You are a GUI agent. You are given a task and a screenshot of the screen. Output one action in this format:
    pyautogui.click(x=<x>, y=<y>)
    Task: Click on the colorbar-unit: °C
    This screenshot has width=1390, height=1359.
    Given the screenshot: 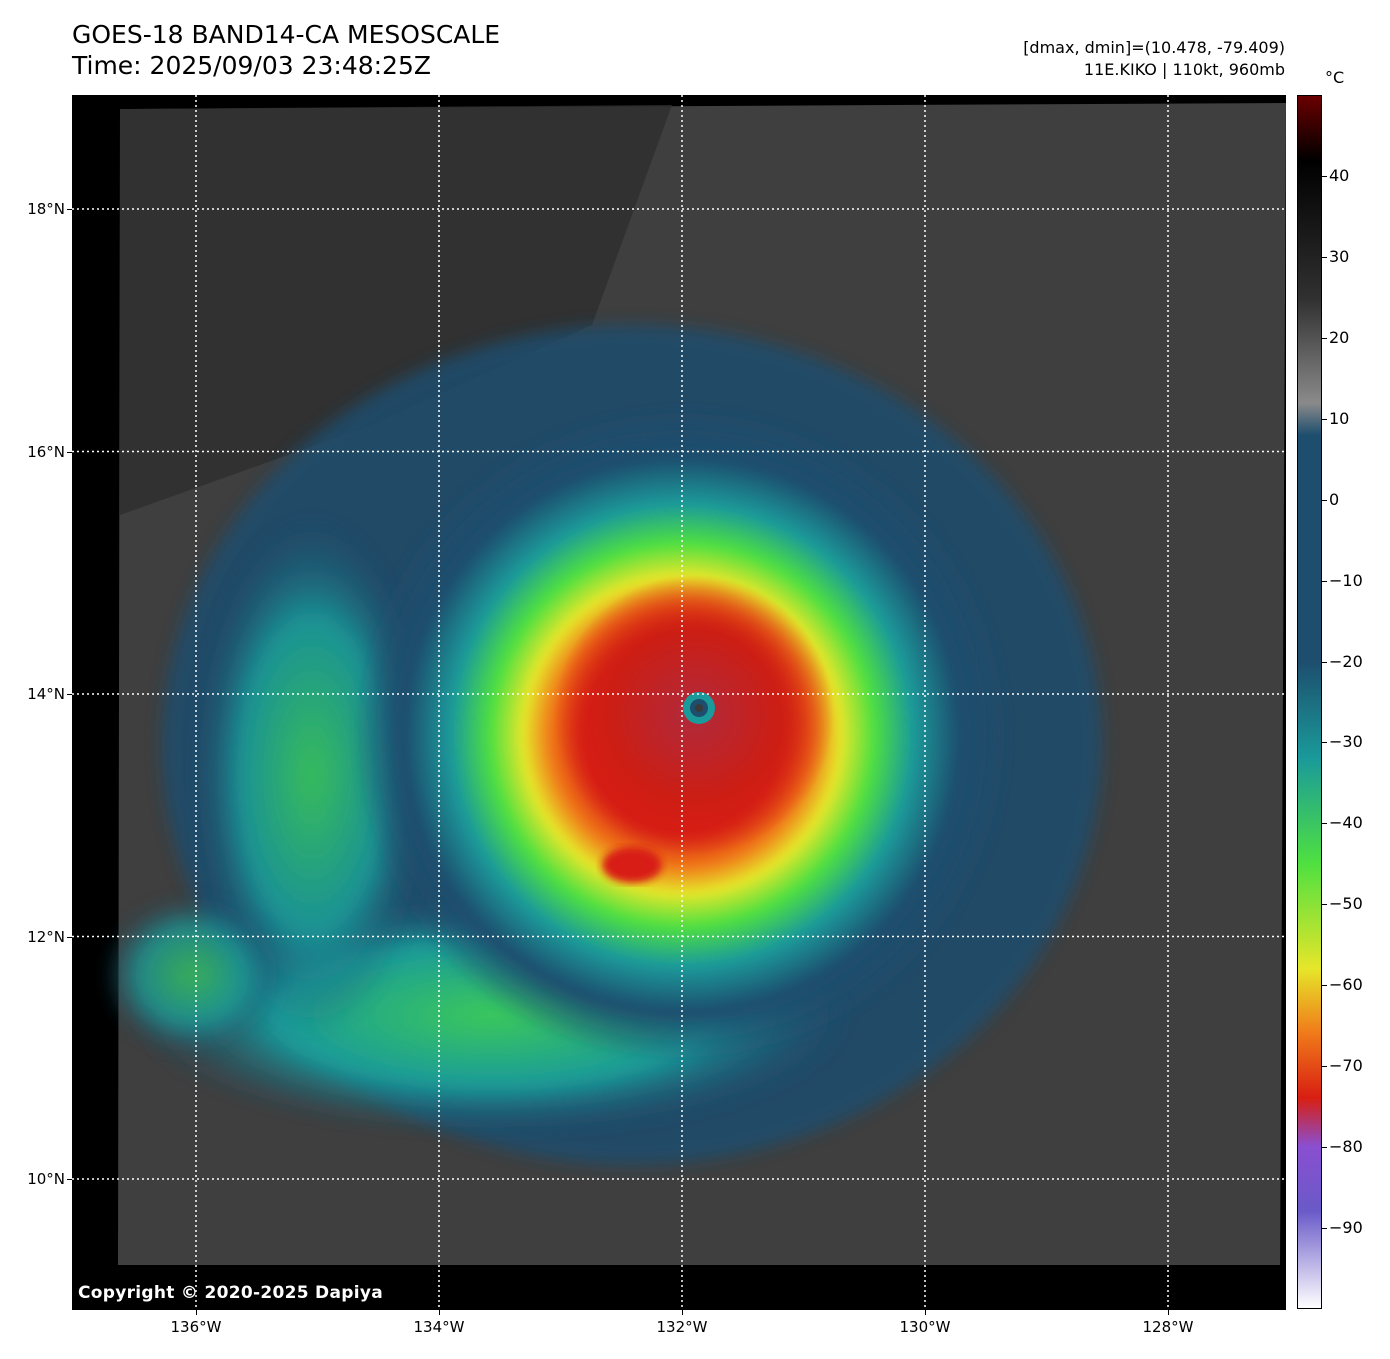 What is the action you would take?
    pyautogui.click(x=1335, y=77)
    